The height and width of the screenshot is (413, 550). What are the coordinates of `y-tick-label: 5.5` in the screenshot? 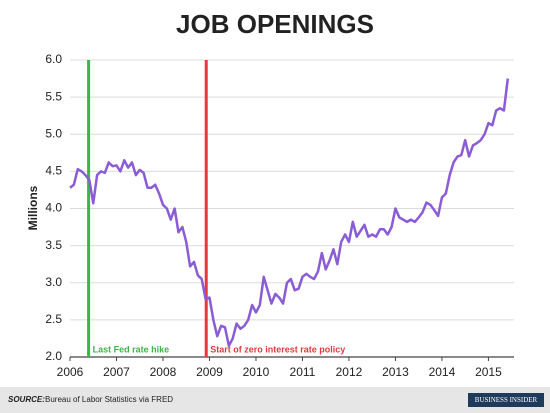 It's located at (53, 96).